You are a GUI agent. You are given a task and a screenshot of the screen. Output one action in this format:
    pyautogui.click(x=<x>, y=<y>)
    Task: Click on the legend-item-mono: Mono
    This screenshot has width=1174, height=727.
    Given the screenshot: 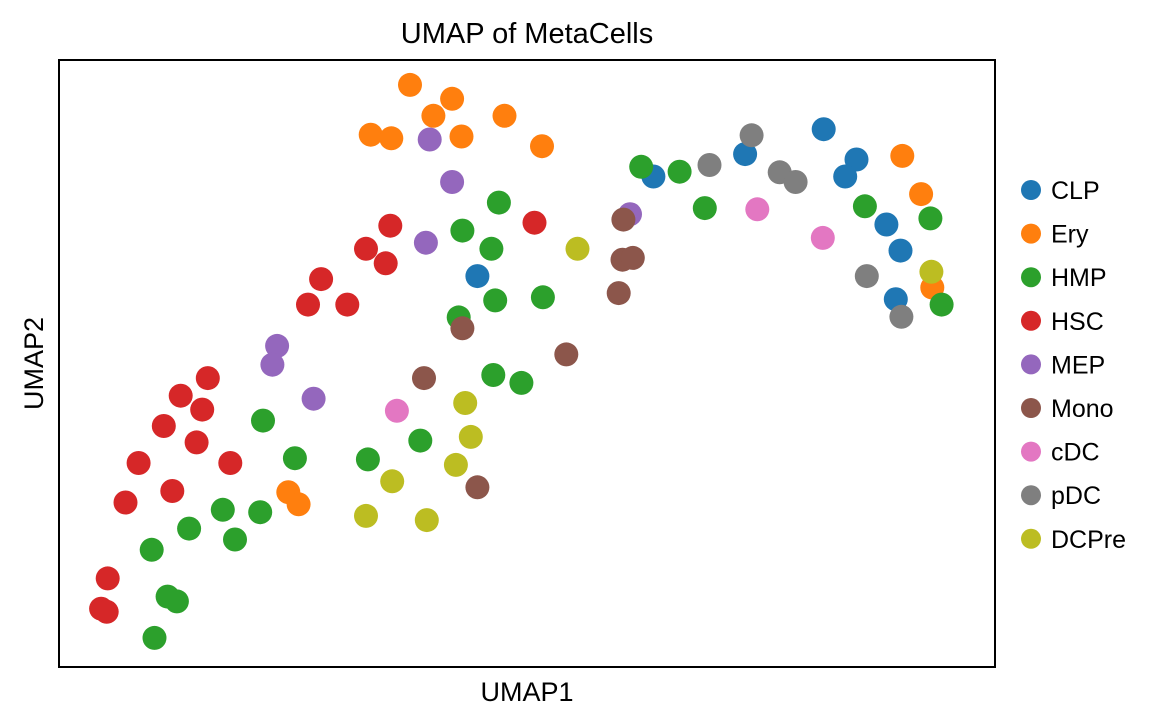 What is the action you would take?
    pyautogui.click(x=1067, y=409)
    